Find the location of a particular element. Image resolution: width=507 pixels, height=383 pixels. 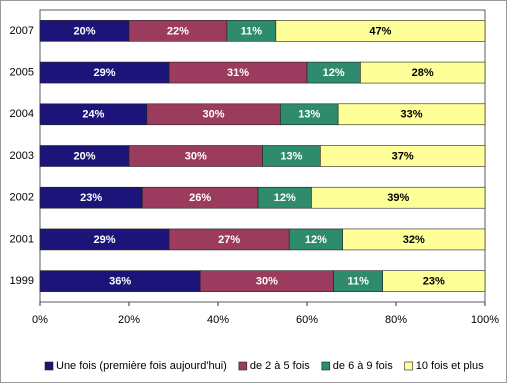

value-label: 33% is located at coordinates (412, 115).